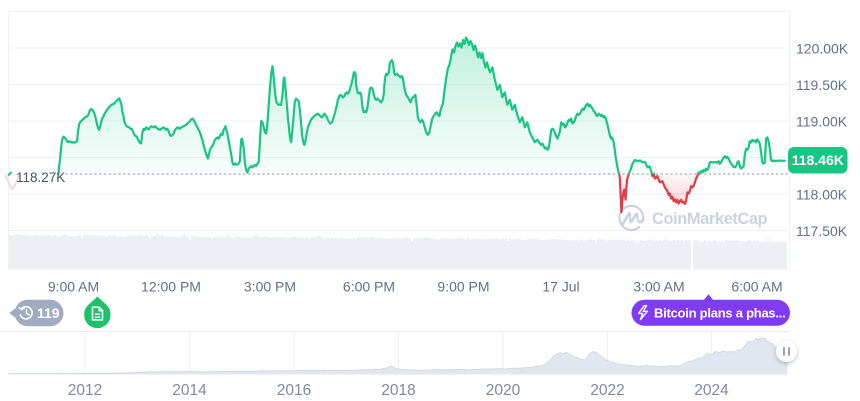  Describe the element at coordinates (73, 287) in the screenshot. I see `svg-text: 9:00 AM` at that location.